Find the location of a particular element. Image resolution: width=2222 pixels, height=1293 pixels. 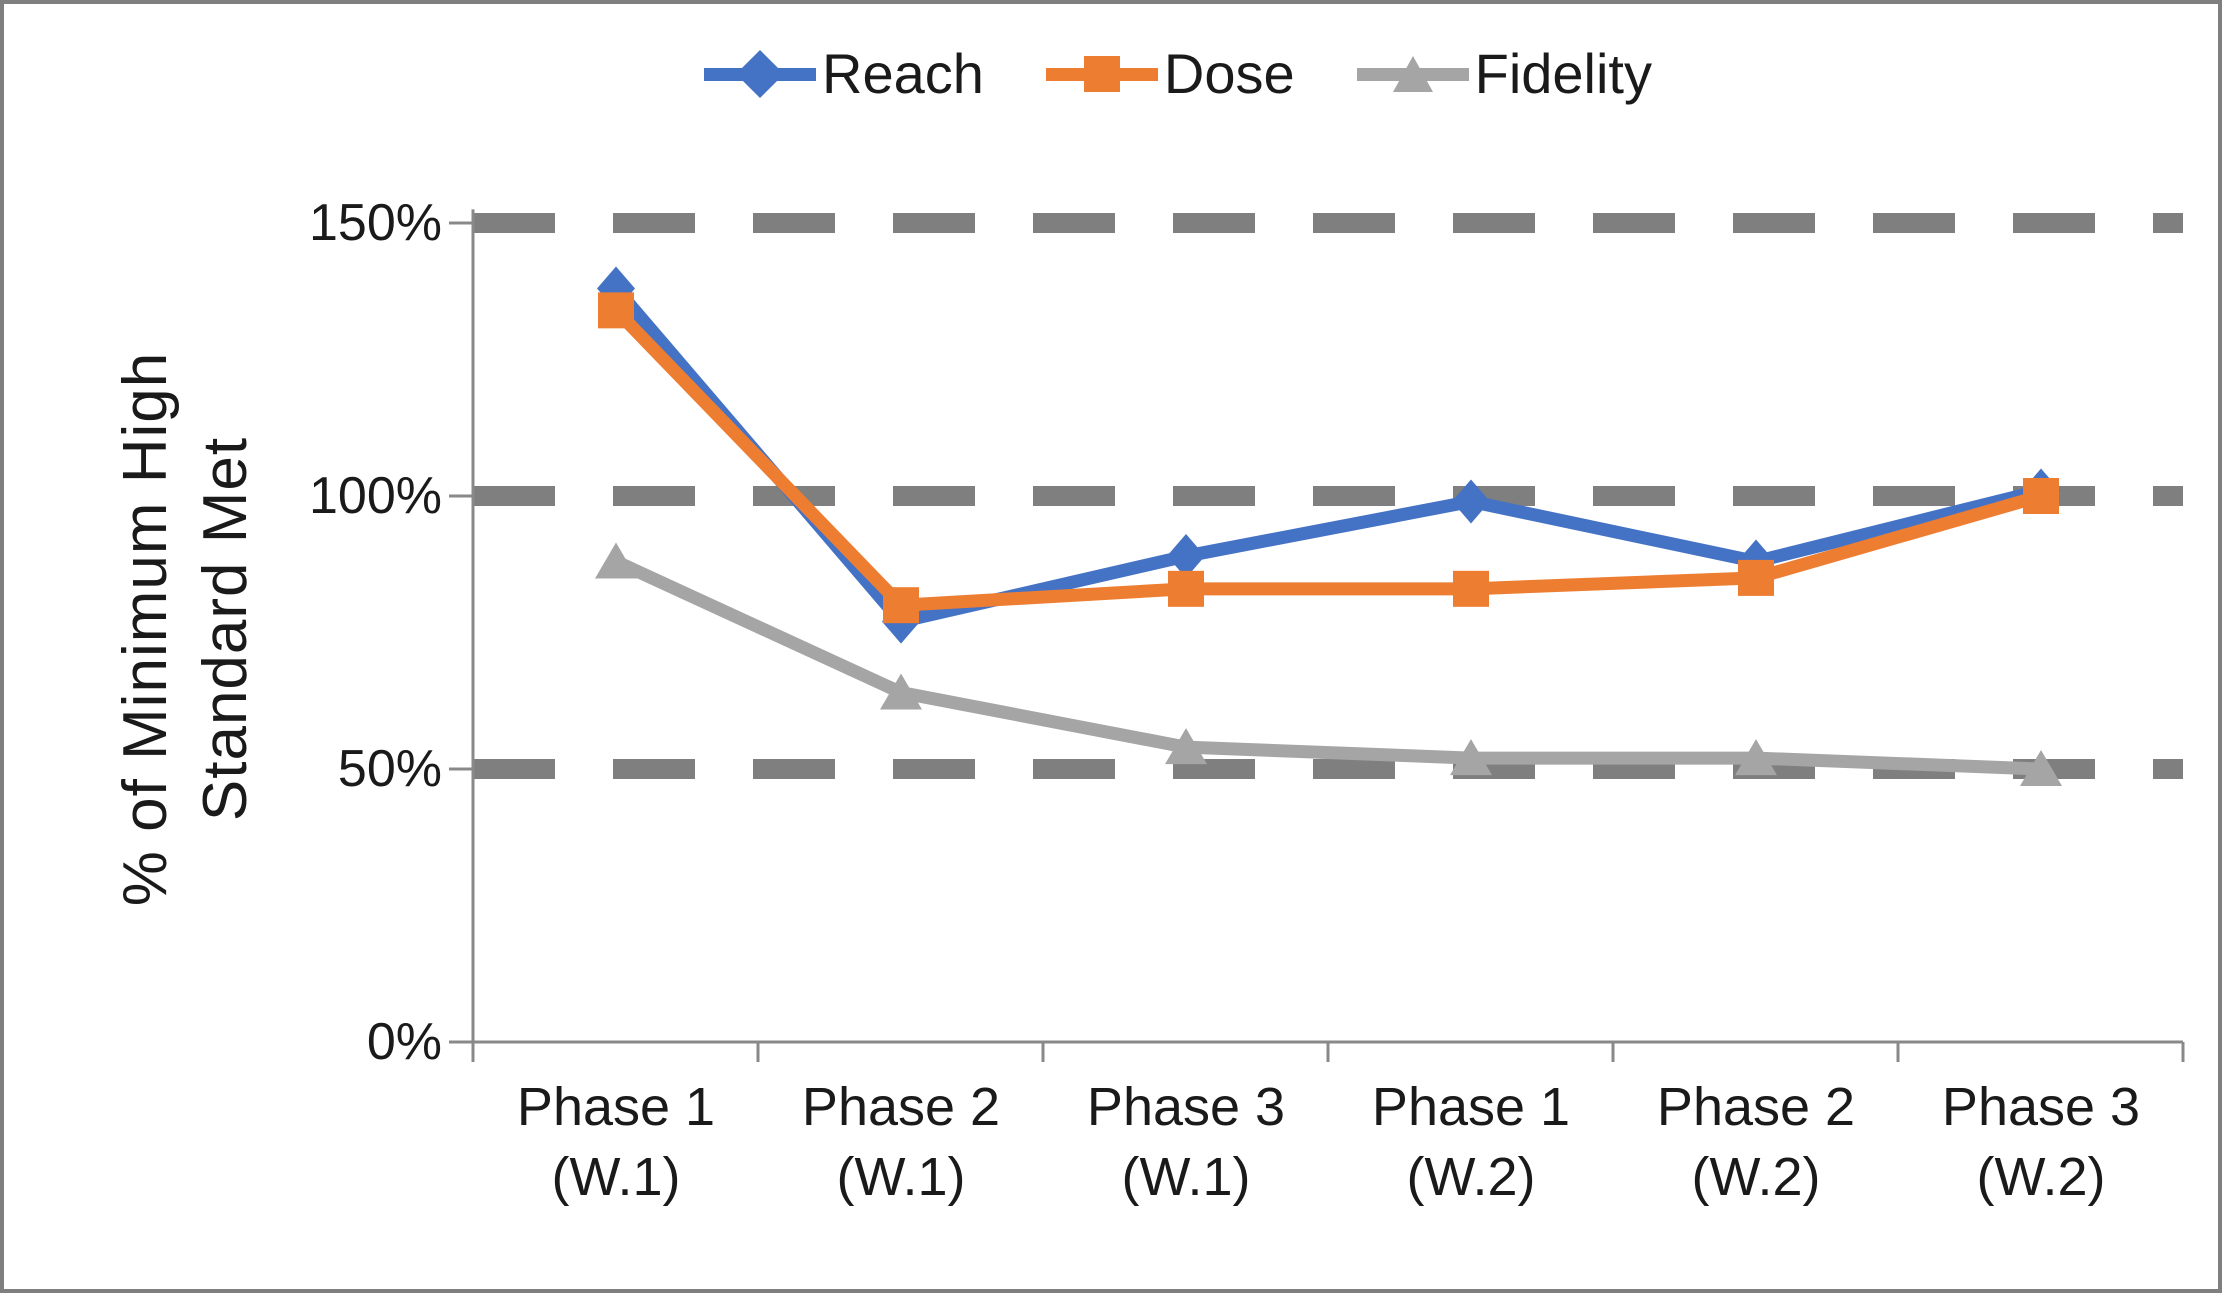

x-label-phase3-w1: Phase 3 (W.1) is located at coordinates (1186, 1142).